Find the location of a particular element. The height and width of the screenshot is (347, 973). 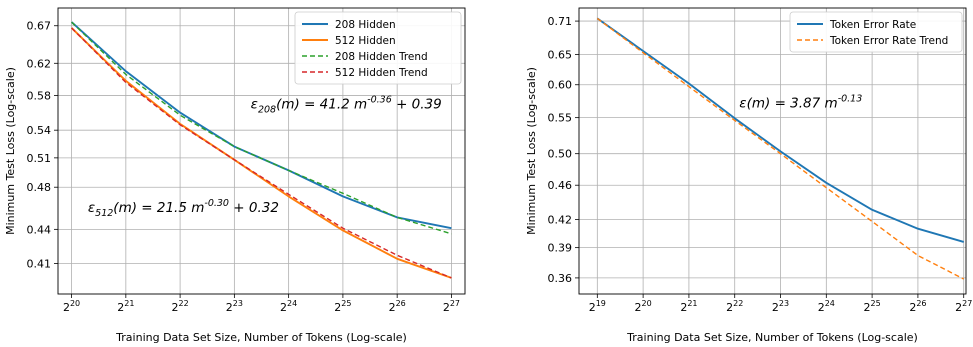

legend-label: 512 Hidden Trend is located at coordinates (381, 73).